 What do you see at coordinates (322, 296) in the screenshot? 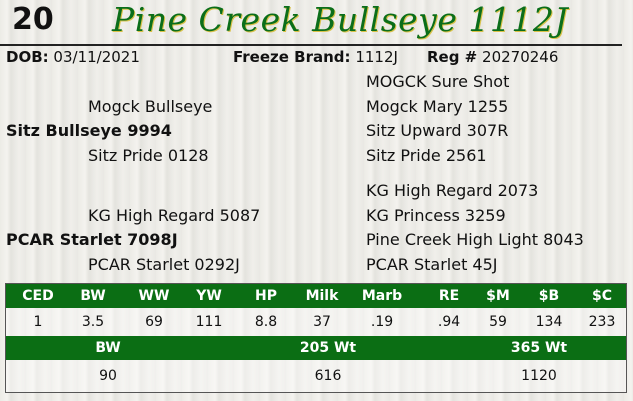
I see `epd-header: Milk` at bounding box center [322, 296].